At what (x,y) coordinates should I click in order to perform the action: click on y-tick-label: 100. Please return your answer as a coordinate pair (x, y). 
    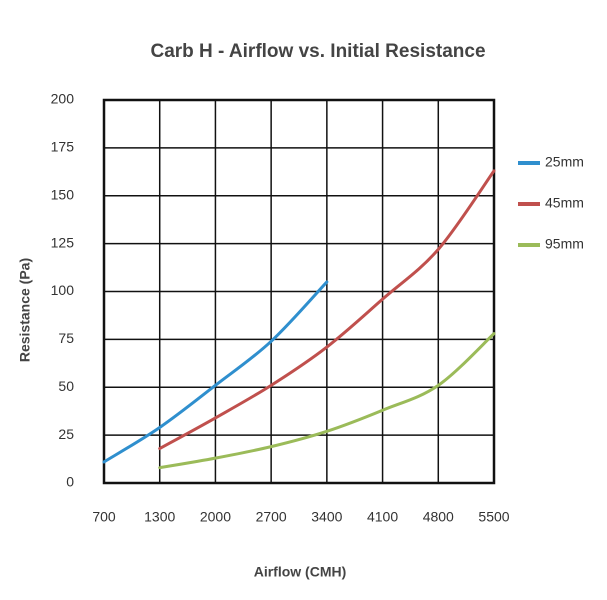
    Looking at the image, I should click on (63, 290).